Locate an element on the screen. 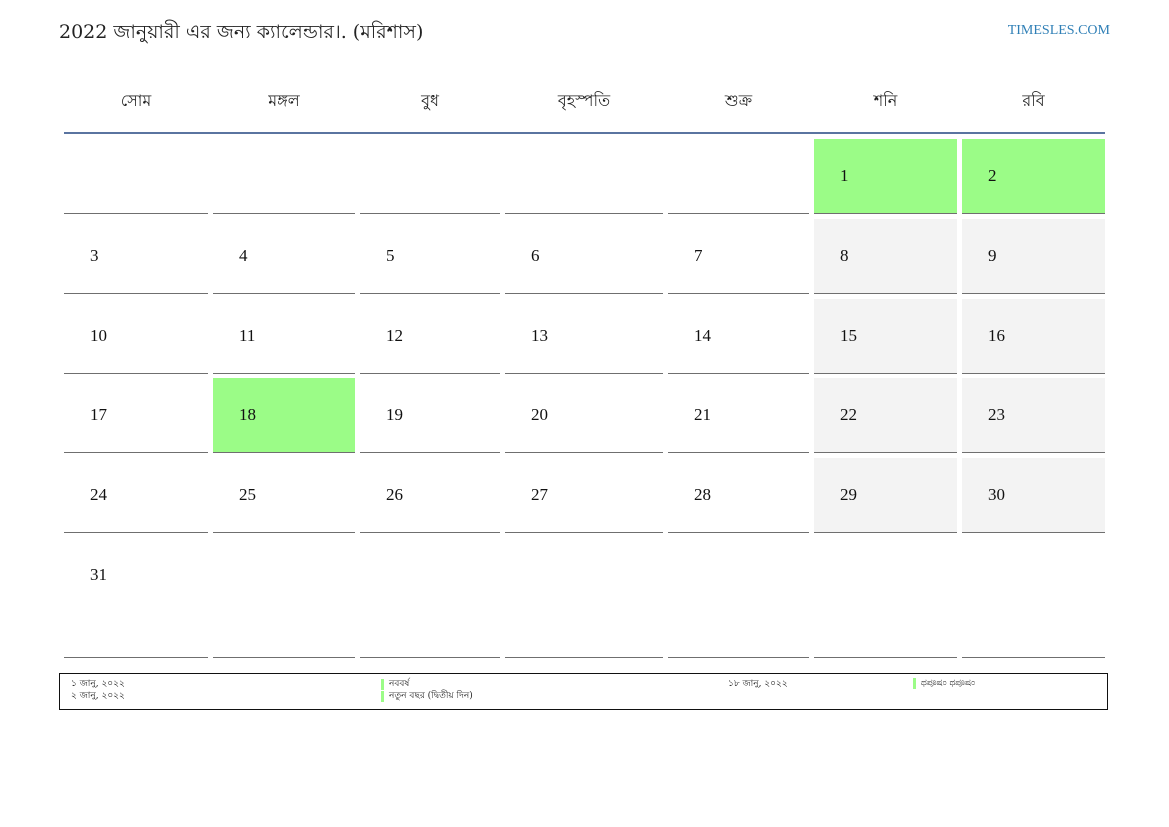  weekday-header: সোম মঙ্গল বুধ বৃহস্পতি শুক্র শনি রবি is located at coordinates (584, 102).